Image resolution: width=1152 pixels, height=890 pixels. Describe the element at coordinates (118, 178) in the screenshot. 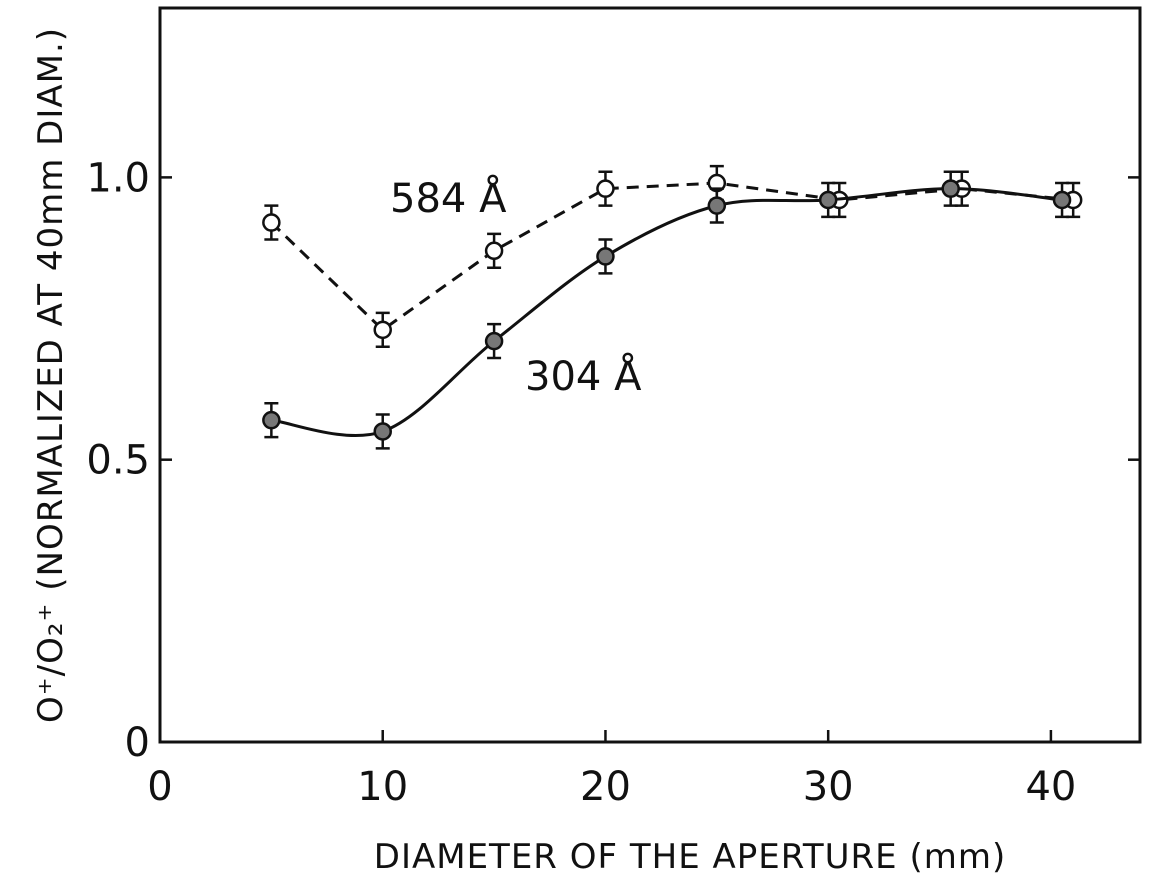

I see `y-tick-label: 1.0` at that location.